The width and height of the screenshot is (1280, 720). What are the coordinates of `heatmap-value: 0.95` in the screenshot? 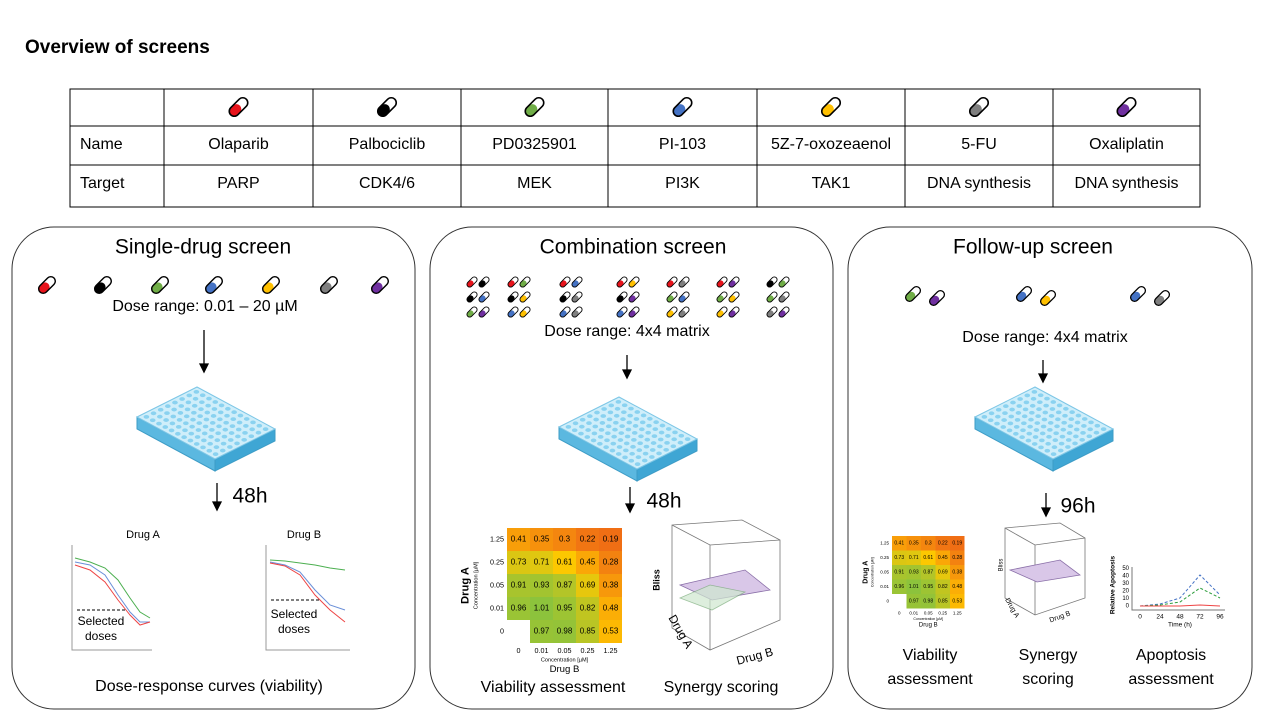 It's located at (565, 608).